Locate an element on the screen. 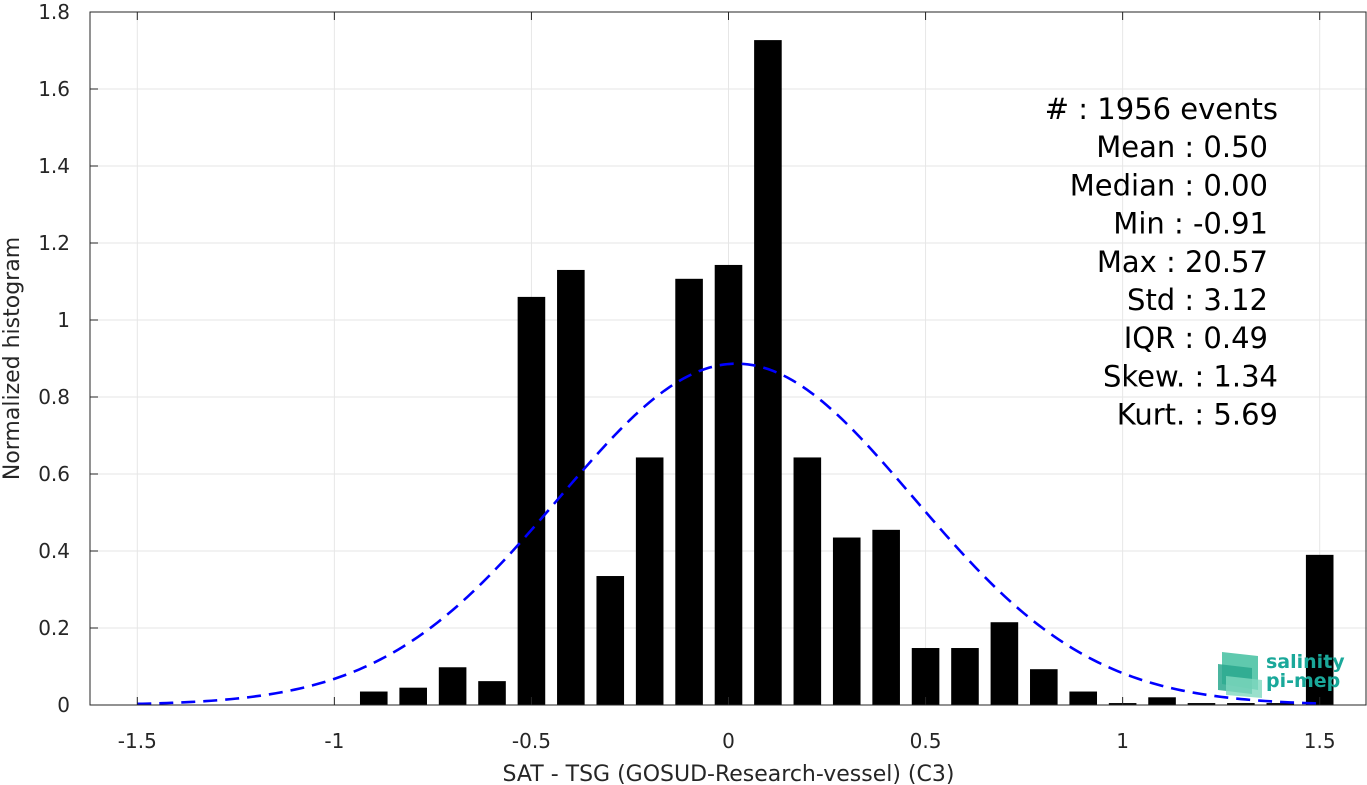  y-tick-label-9: 1.8 is located at coordinates (54, 12).